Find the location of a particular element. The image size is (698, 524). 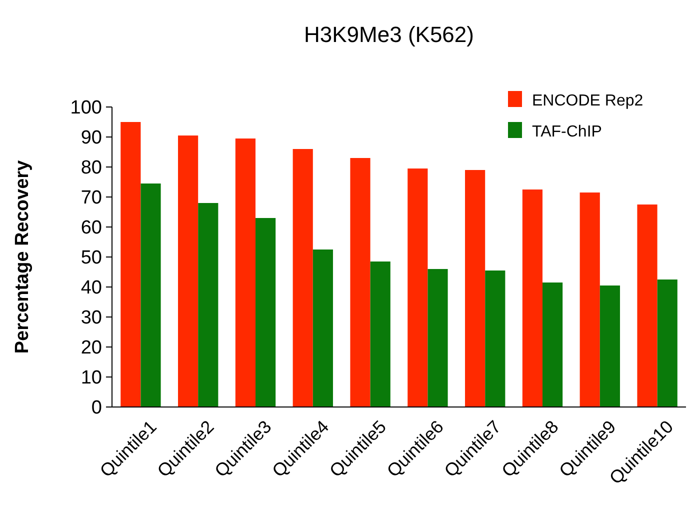

chart-title: H3K9Me3 (K562) is located at coordinates (389, 34).